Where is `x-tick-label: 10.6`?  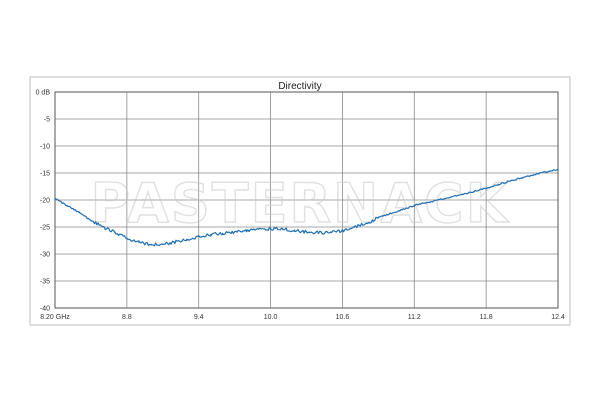 x-tick-label: 10.6 is located at coordinates (343, 317).